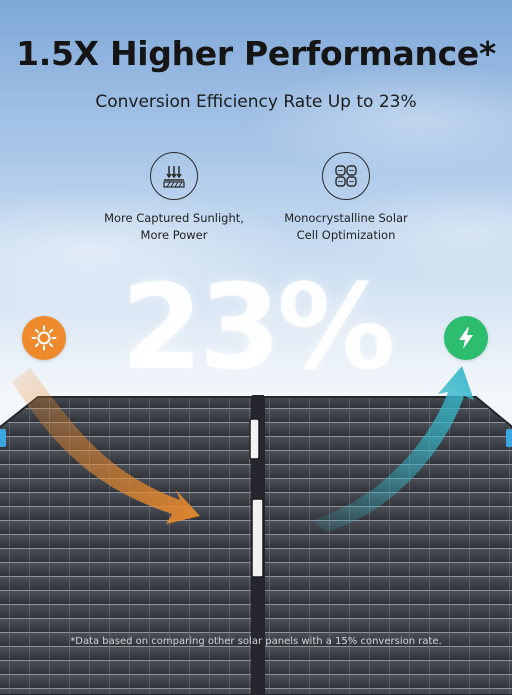 The image size is (512, 695). I want to click on feature-label: More Captured Sunlight, More Power, so click(174, 227).